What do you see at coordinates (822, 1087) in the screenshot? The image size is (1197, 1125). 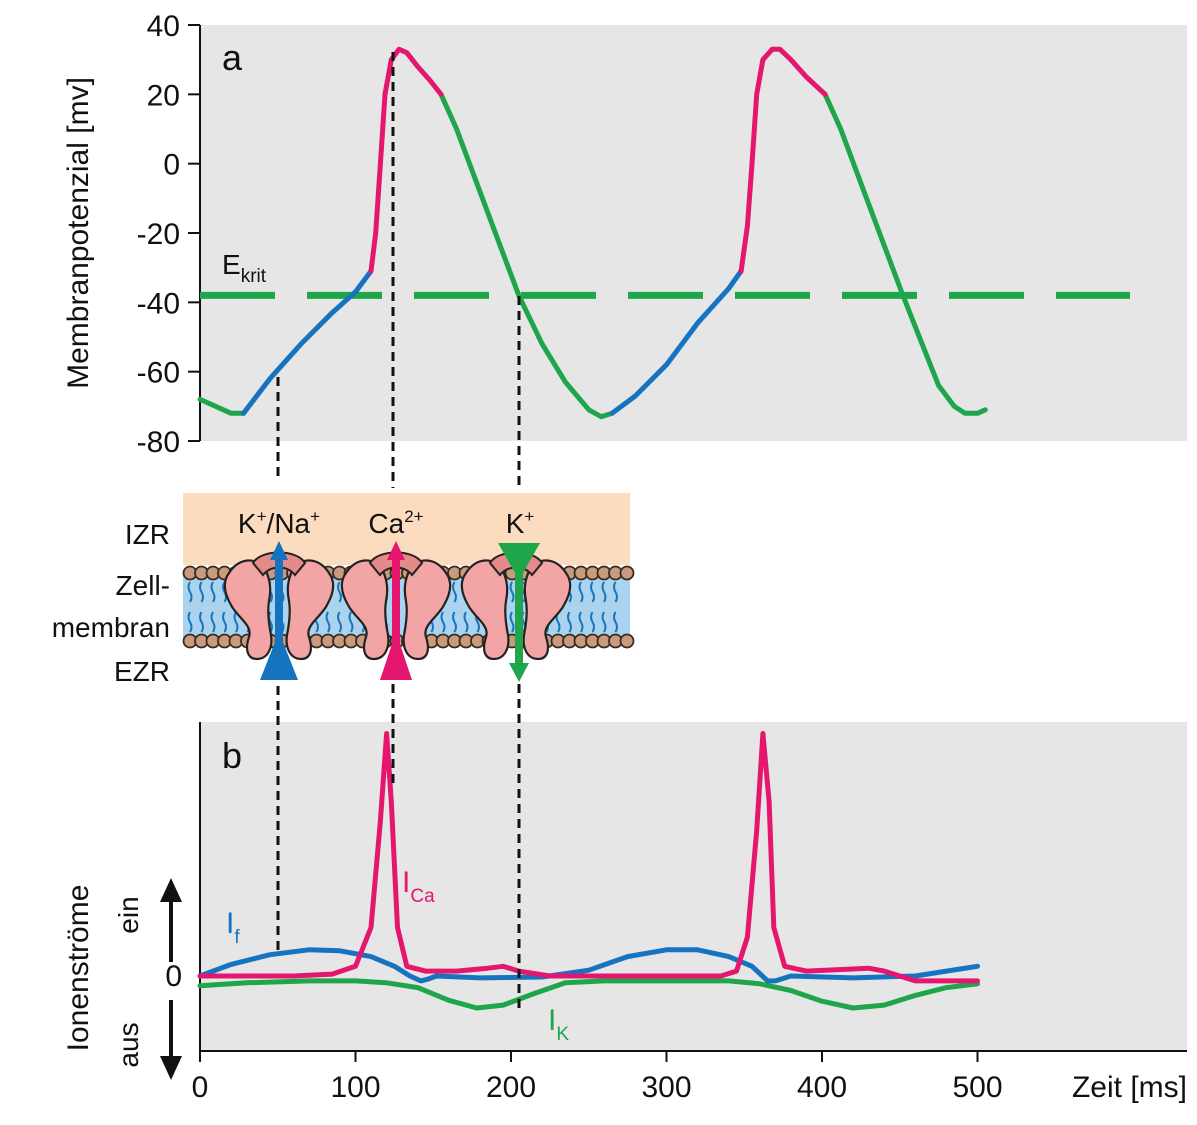 I see `x-tick-label: 400` at bounding box center [822, 1087].